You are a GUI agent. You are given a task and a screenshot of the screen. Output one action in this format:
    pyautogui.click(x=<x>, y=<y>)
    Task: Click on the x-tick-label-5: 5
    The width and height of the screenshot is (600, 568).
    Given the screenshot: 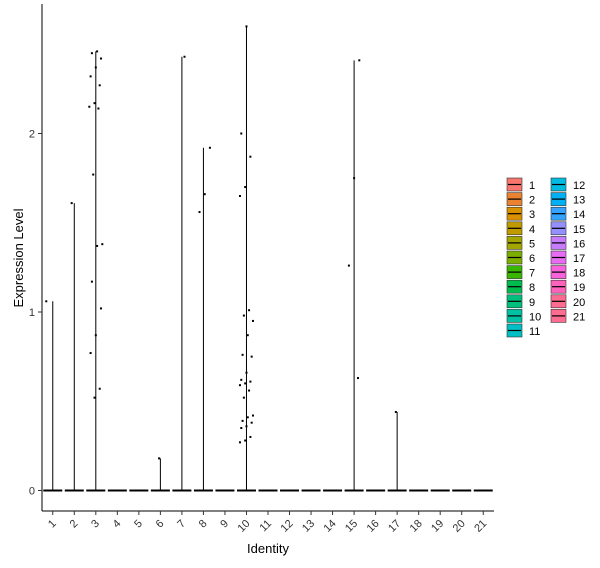 What is the action you would take?
    pyautogui.click(x=138, y=524)
    